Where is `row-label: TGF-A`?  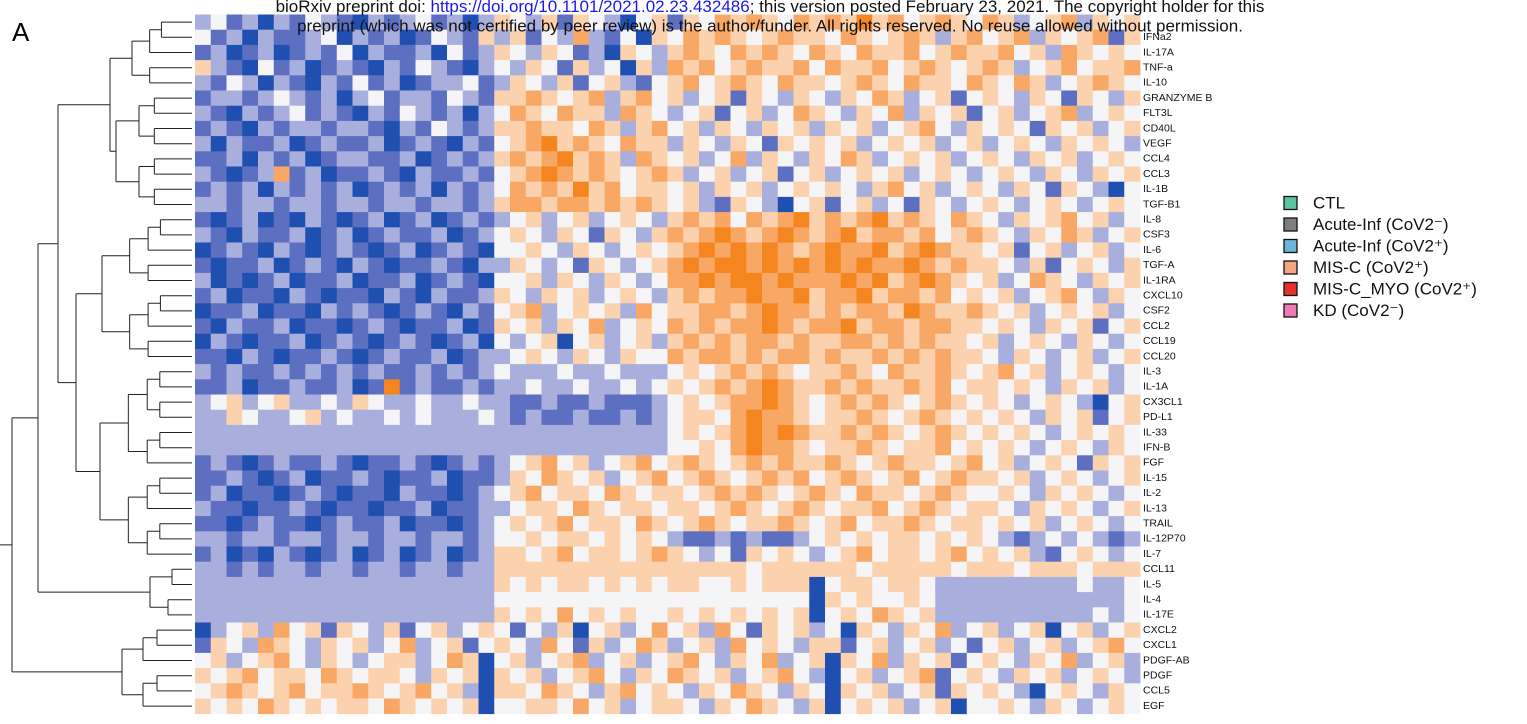 row-label: TGF-A is located at coordinates (1159, 265).